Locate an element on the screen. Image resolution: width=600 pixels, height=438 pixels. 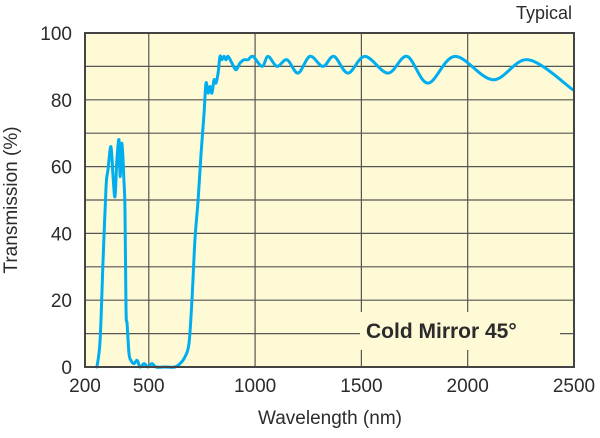
annotation-label: Cold Mirror 45° is located at coordinates (441, 331).